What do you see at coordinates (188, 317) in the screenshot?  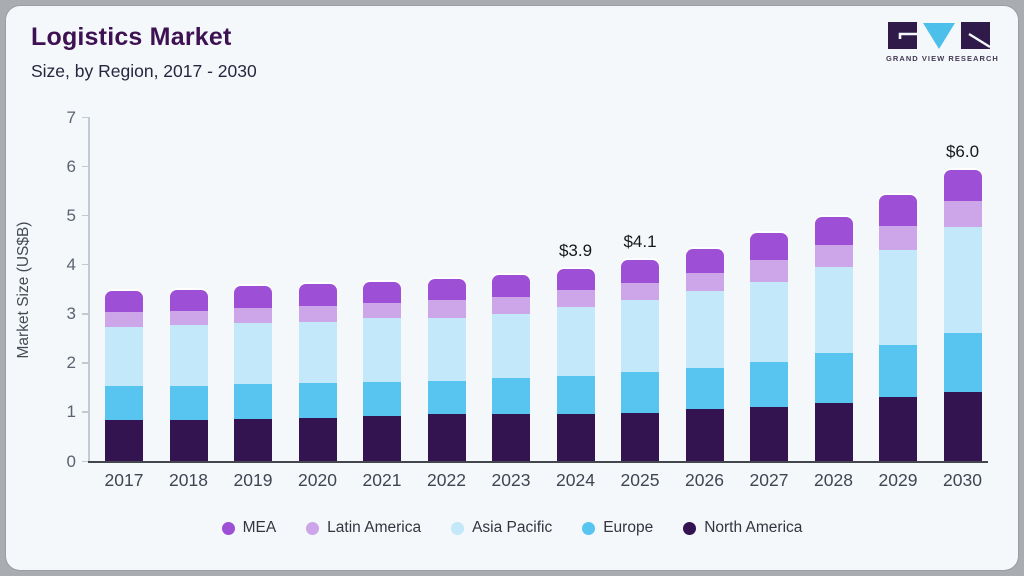 I see `bar-segment-latin-america-2018` at bounding box center [188, 317].